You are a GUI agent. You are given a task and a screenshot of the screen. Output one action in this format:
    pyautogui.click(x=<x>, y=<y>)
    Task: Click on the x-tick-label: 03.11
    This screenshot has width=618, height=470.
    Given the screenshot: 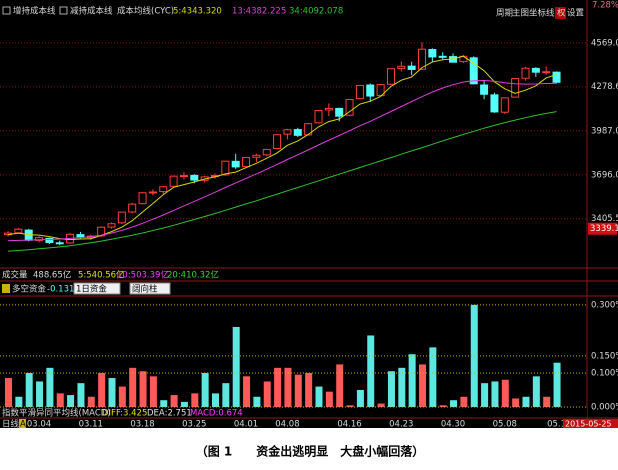 What is the action you would take?
    pyautogui.click(x=91, y=425)
    